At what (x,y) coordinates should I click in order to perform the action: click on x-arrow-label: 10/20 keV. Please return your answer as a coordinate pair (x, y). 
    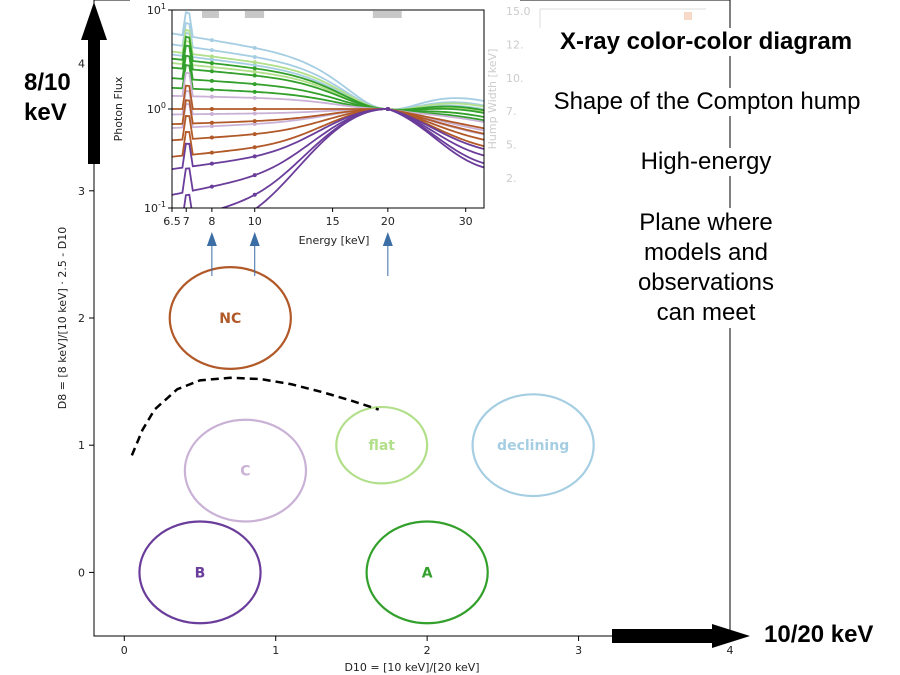
    Looking at the image, I should click on (819, 634).